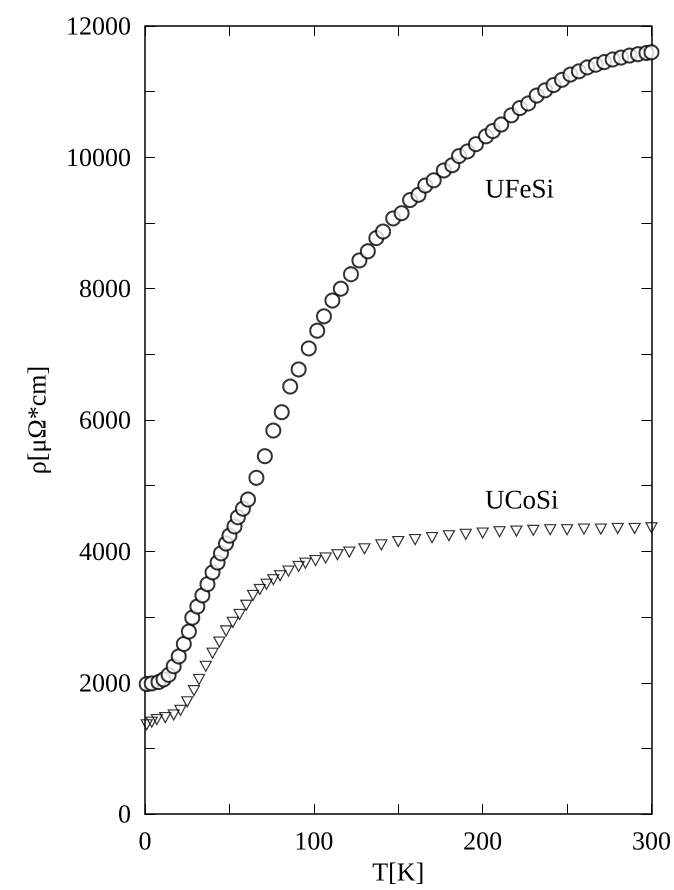 Image resolution: width=674 pixels, height=890 pixels. Describe the element at coordinates (37, 420) in the screenshot. I see `y-axis-title: ρ[μΩ*cm]` at that location.